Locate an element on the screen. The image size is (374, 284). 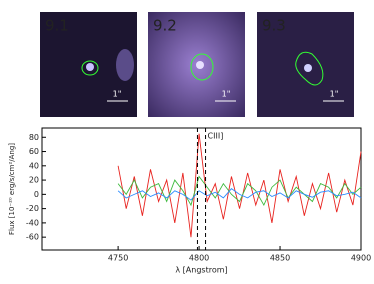
image-panel: 9.3 1" is located at coordinates (305, 64).